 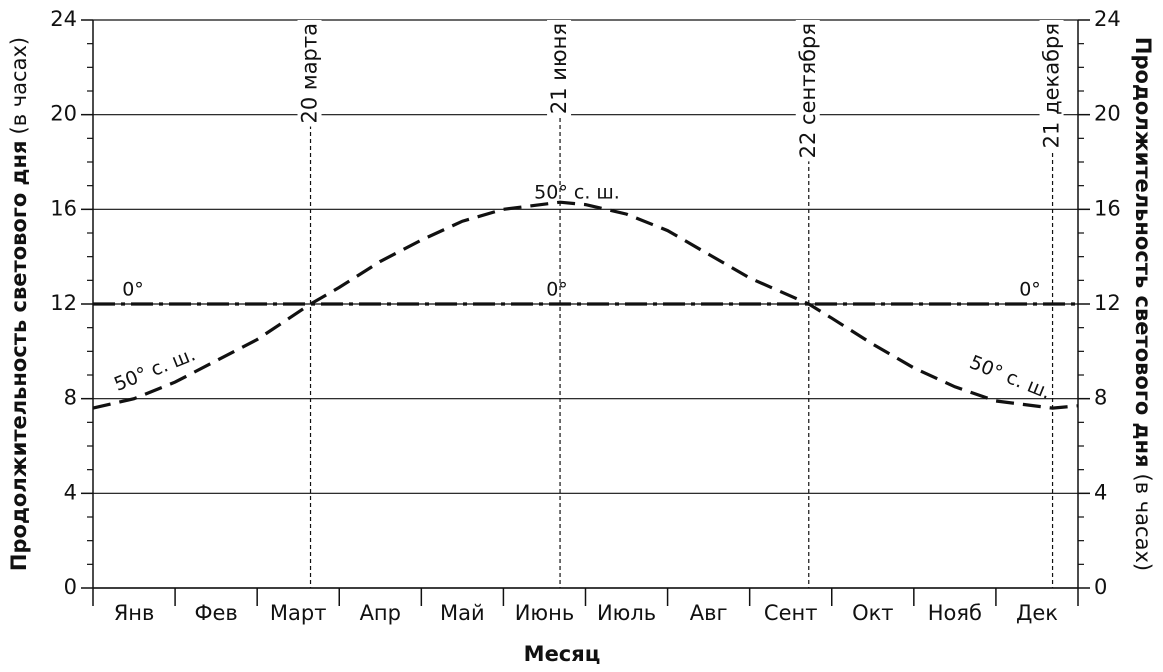 What do you see at coordinates (298, 613) in the screenshot?
I see `x-tick-label: Март` at bounding box center [298, 613].